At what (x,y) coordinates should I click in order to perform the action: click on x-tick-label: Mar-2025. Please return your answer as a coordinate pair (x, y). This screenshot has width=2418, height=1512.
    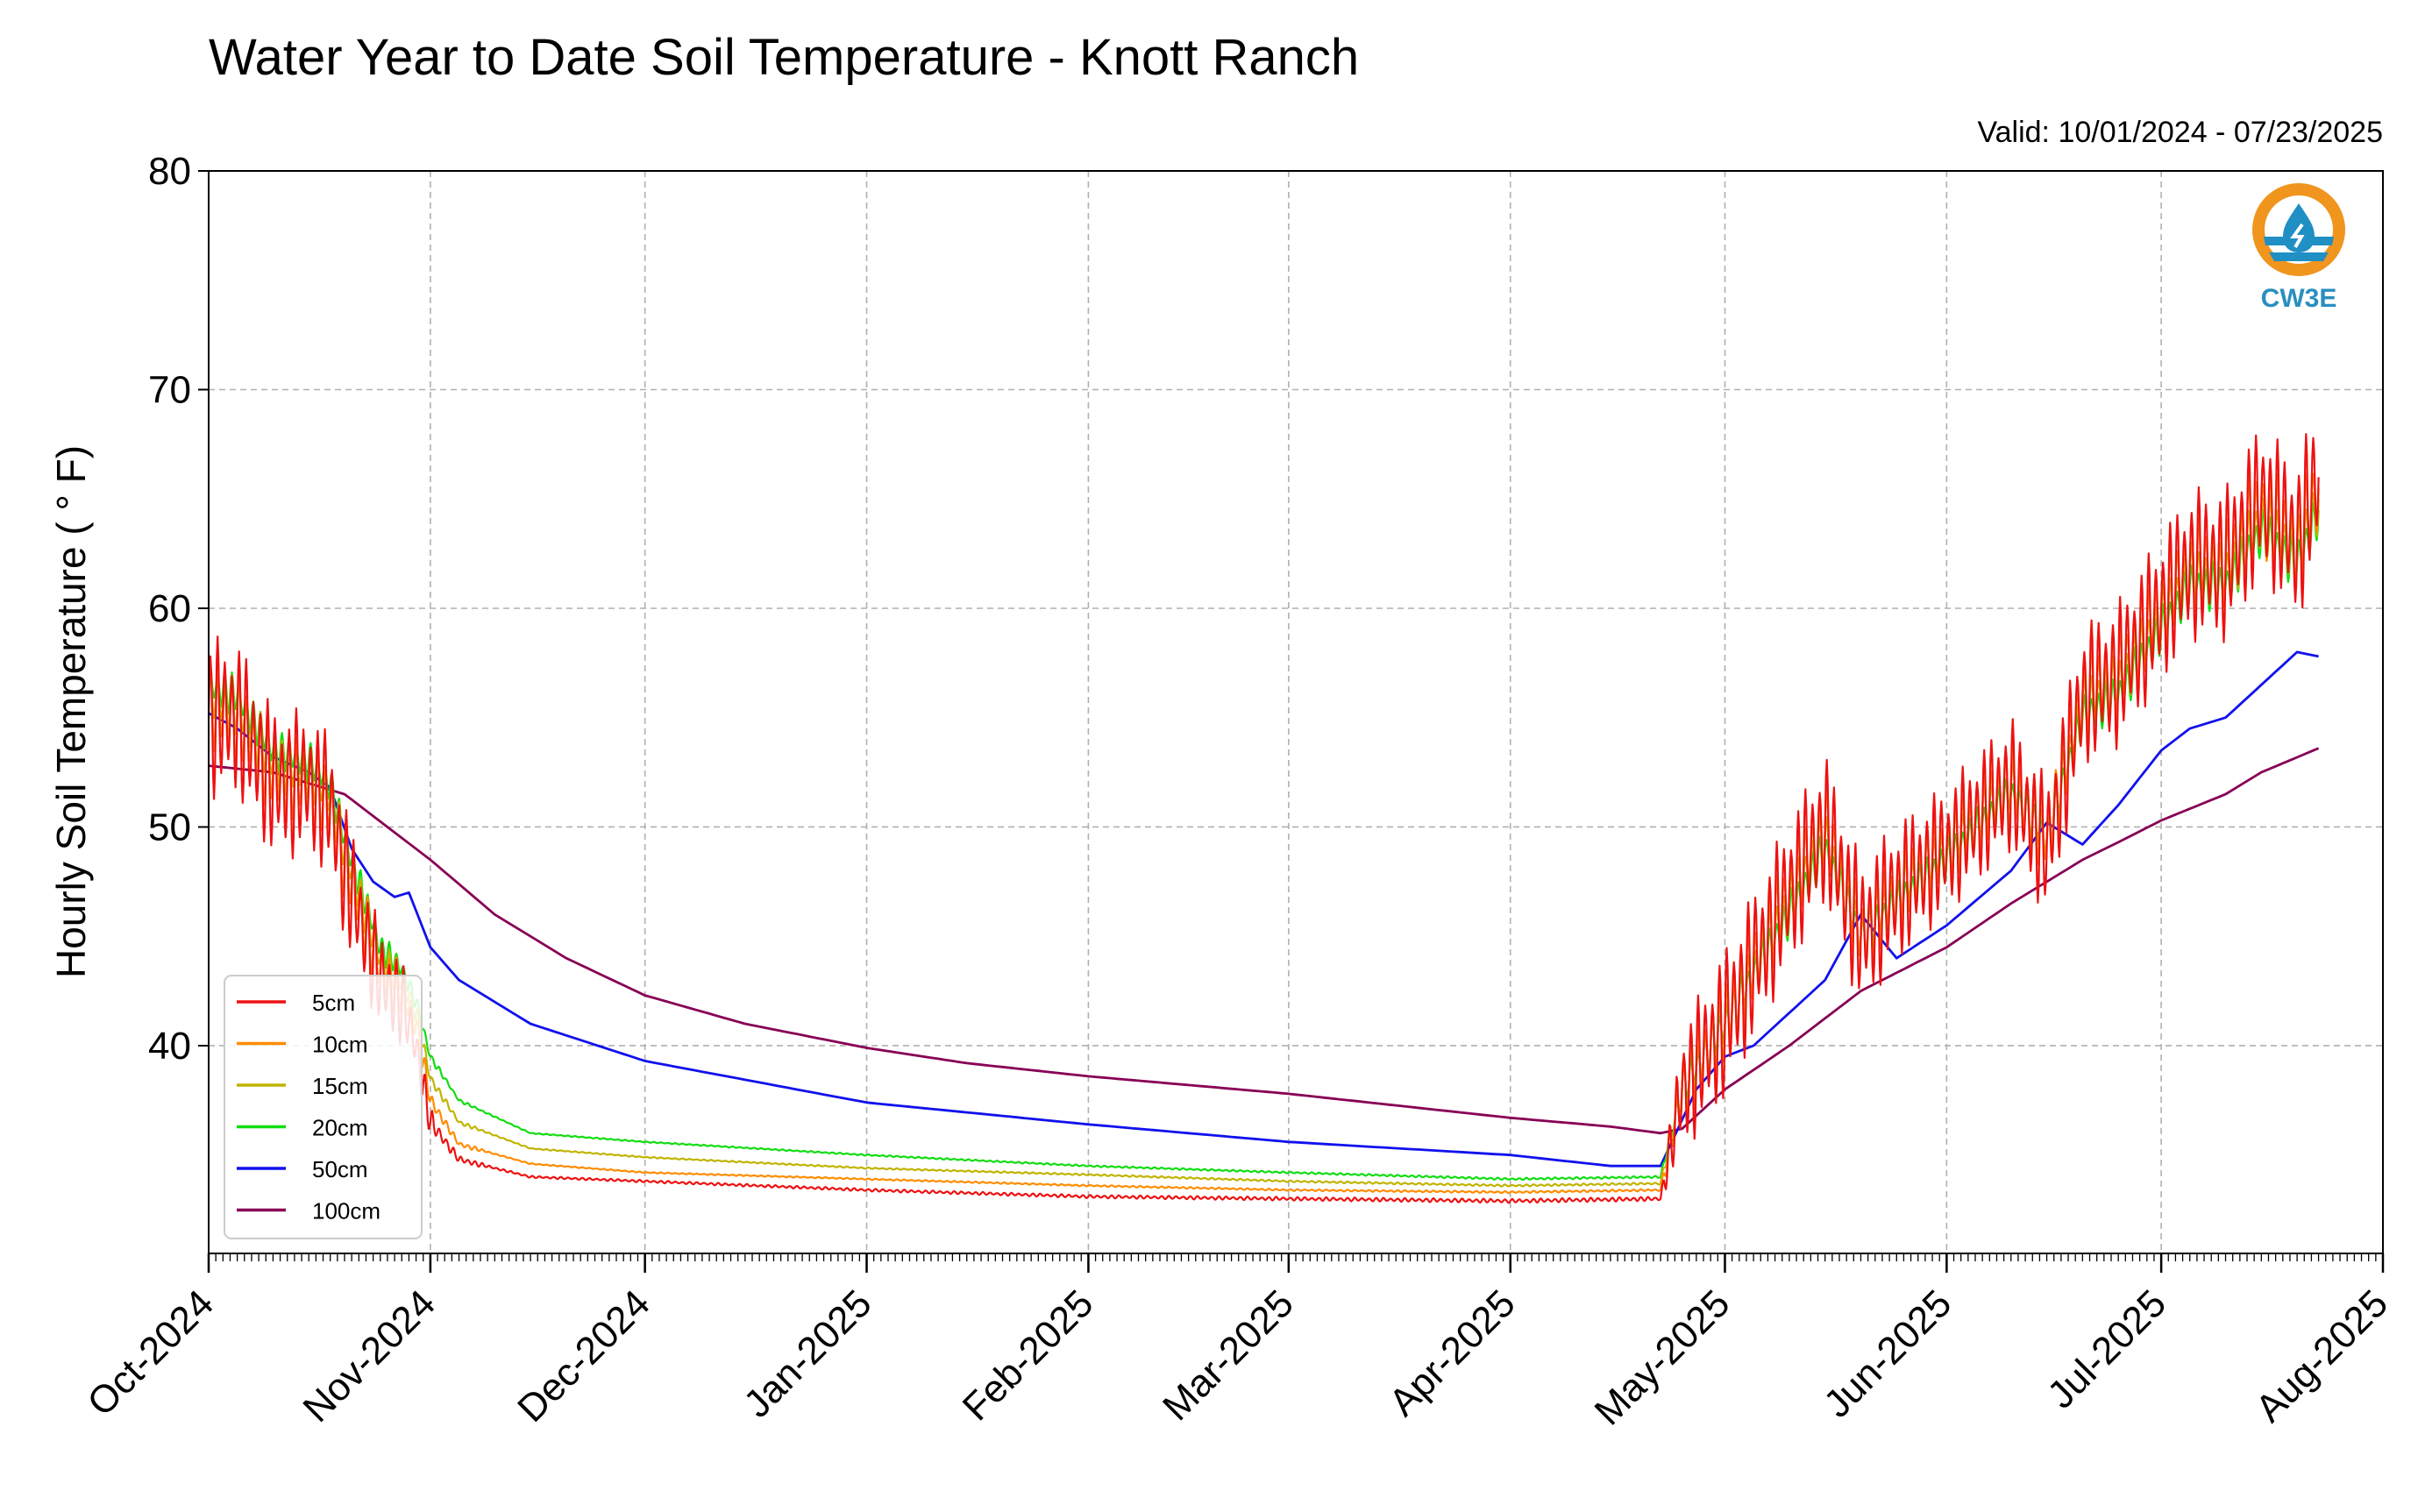
    Looking at the image, I should click on (1228, 1355).